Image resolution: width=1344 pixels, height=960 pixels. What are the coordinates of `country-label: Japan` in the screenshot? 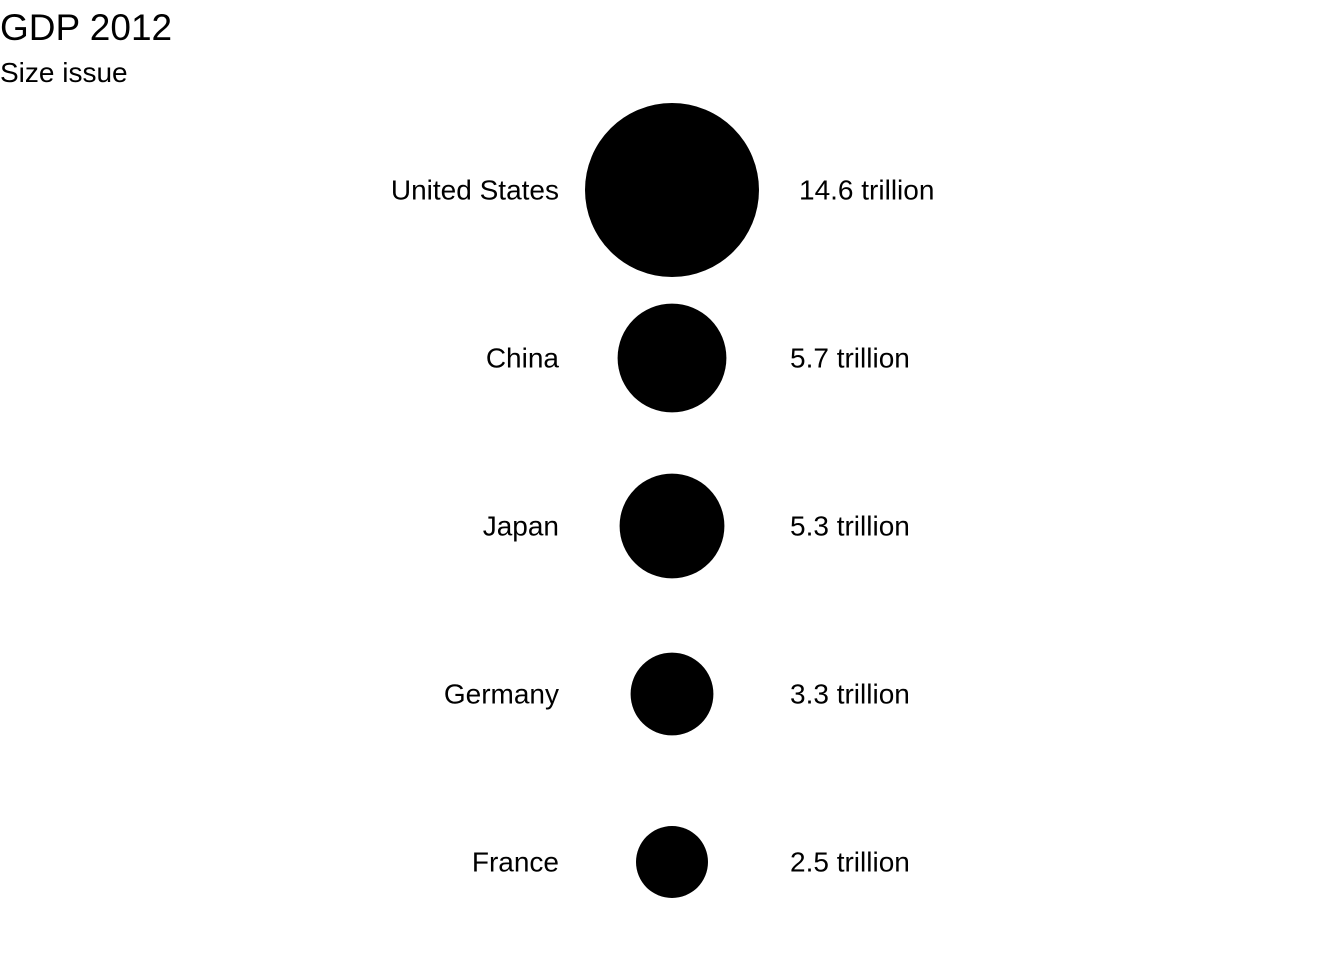 It's located at (521, 526).